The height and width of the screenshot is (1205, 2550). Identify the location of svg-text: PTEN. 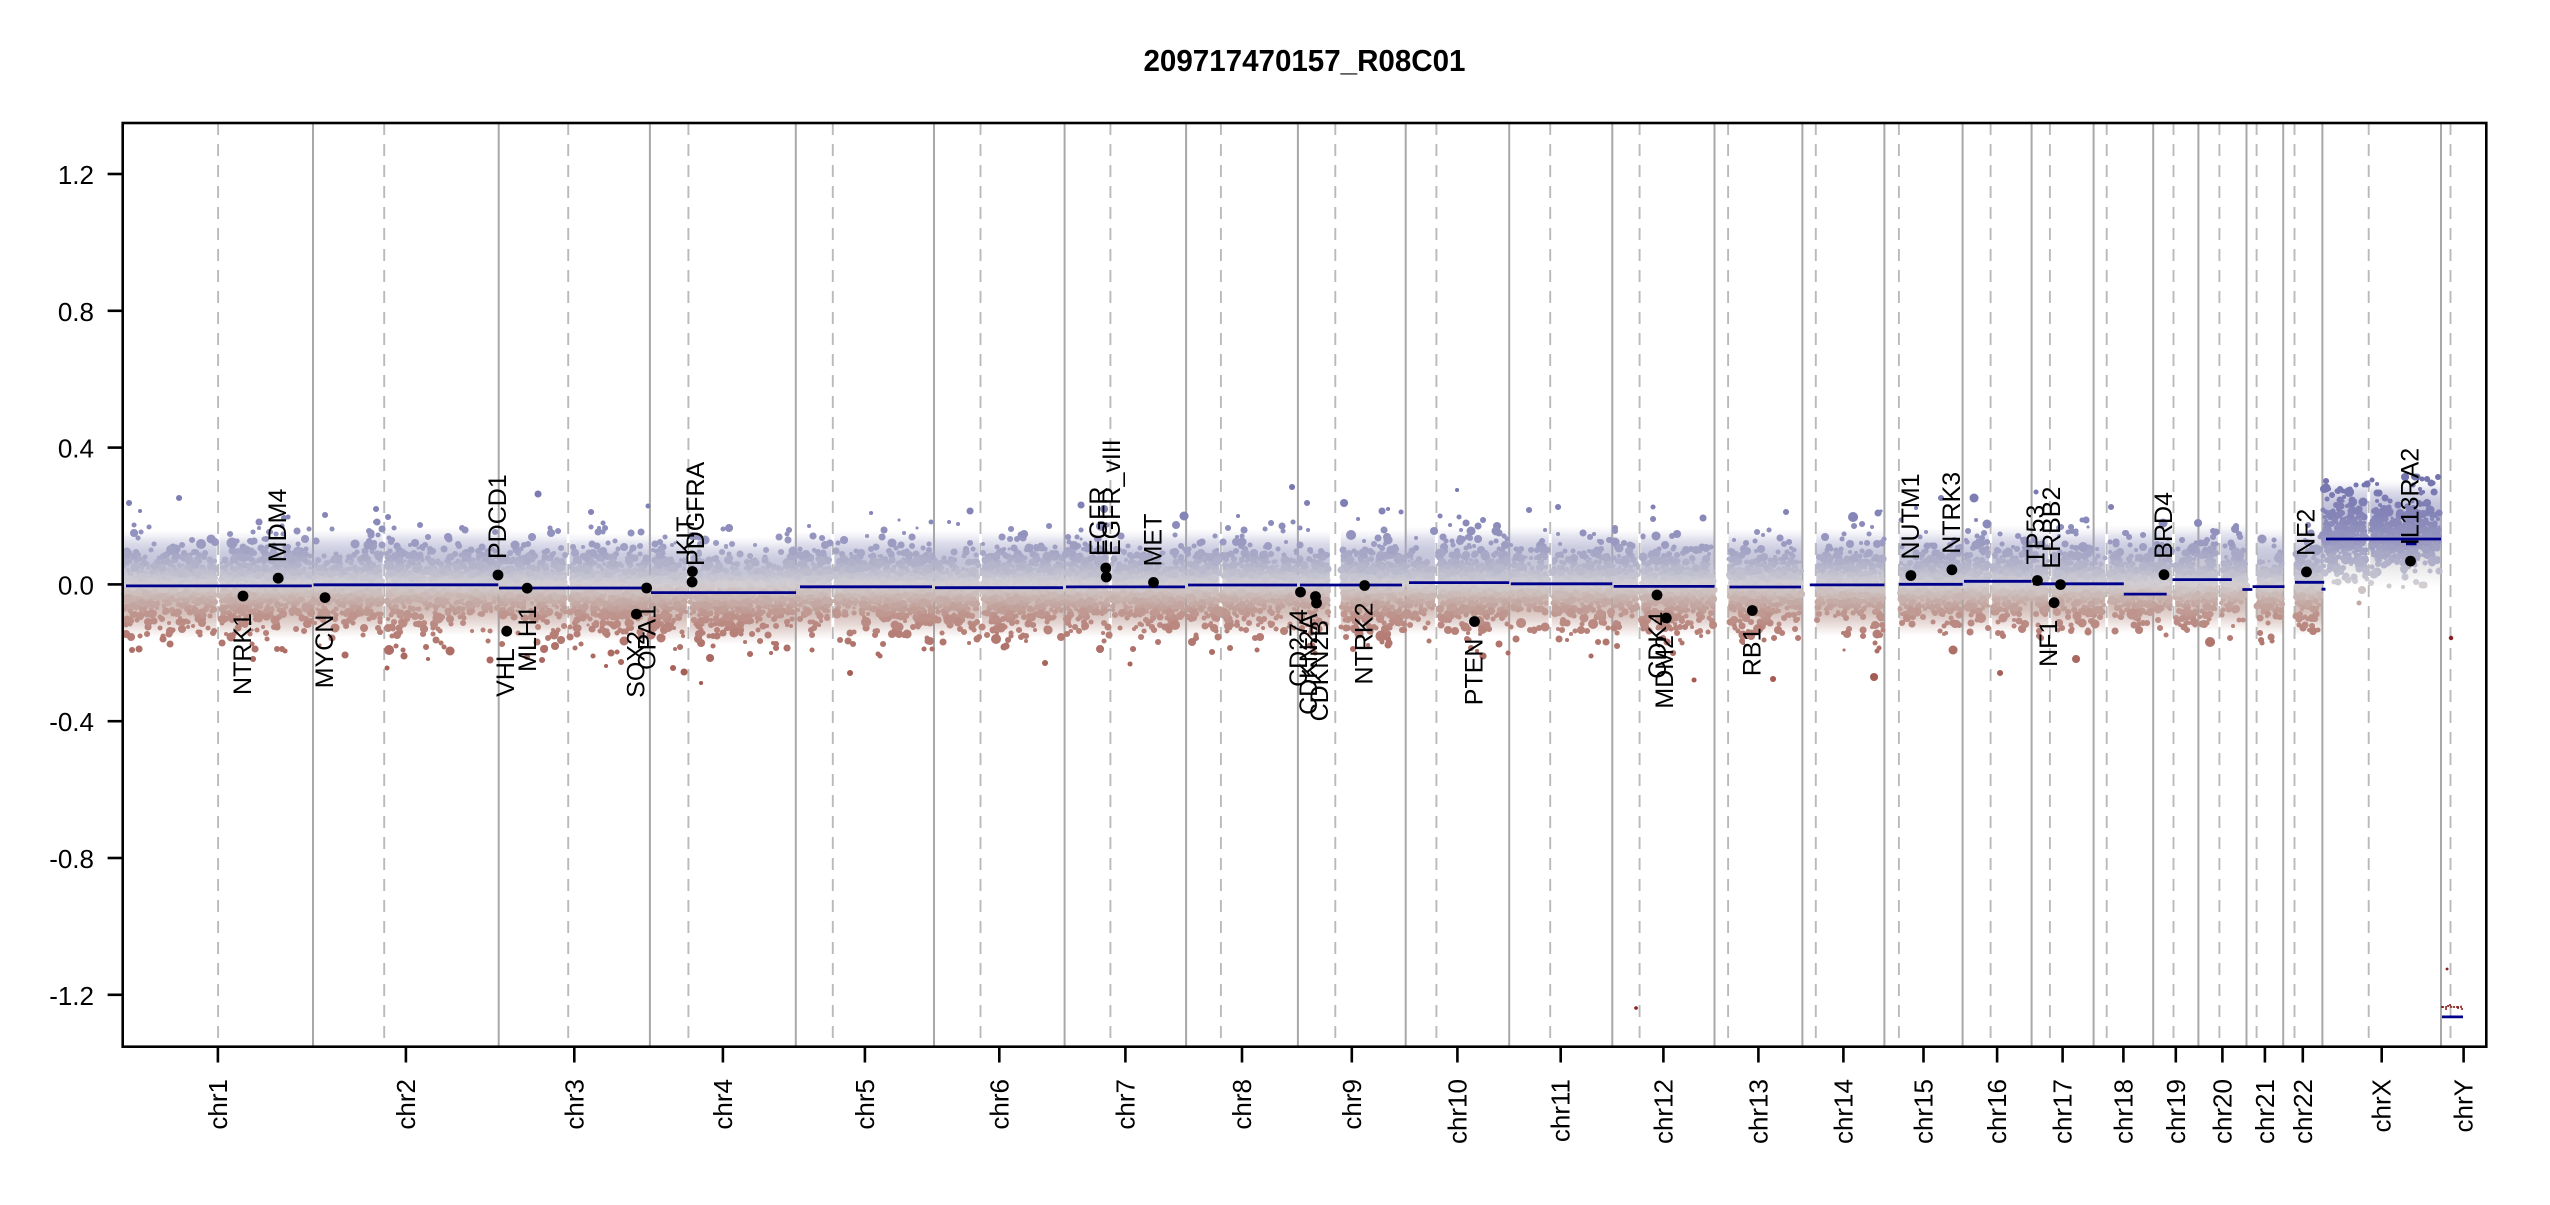
(1475, 672).